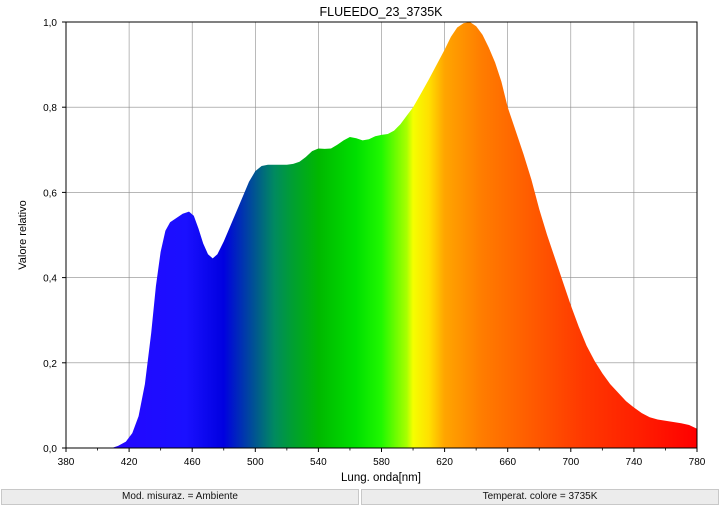 This screenshot has height=507, width=720. What do you see at coordinates (507, 462) in the screenshot?
I see `x-tick-label: 660` at bounding box center [507, 462].